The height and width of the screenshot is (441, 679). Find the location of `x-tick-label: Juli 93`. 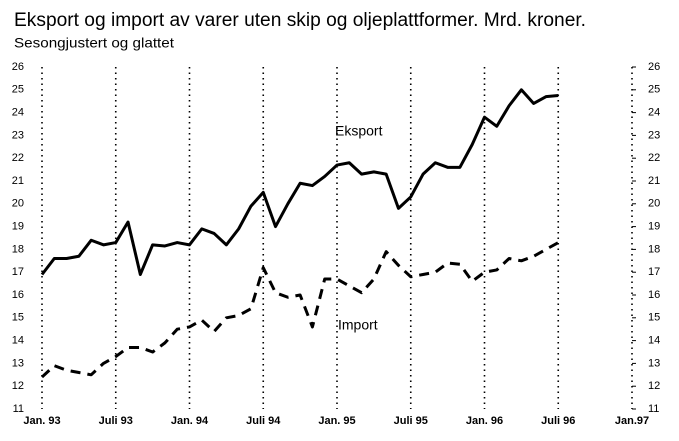

x-tick-label: Juli 93 is located at coordinates (116, 421).